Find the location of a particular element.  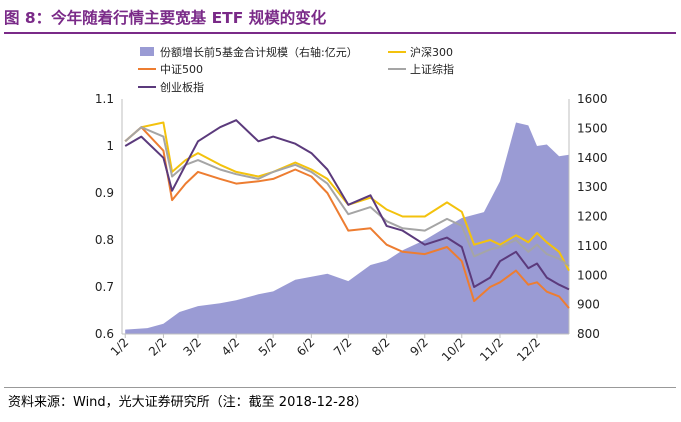

left-tick-label: 0.6 is located at coordinates (104, 334).